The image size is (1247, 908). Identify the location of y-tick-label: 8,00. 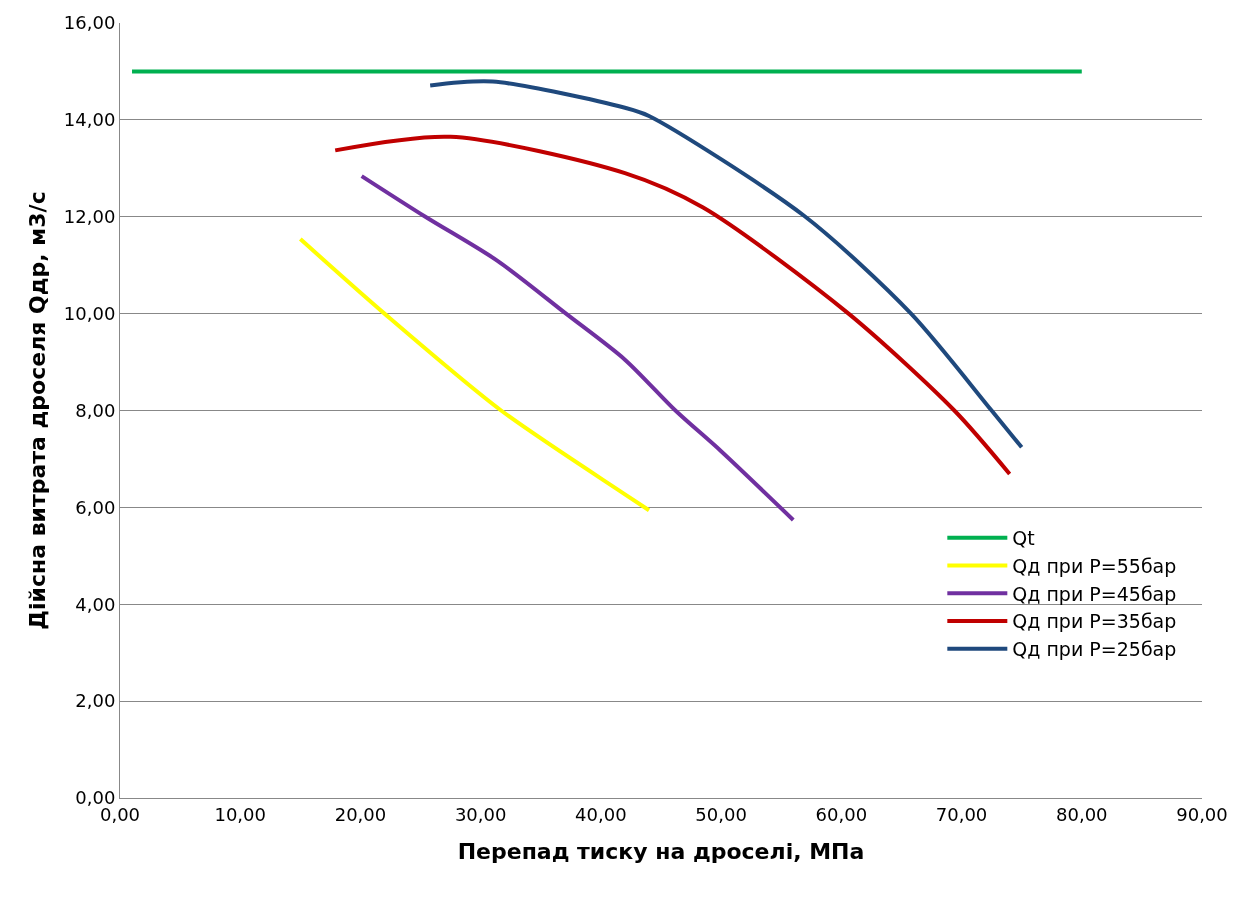
(95, 410).